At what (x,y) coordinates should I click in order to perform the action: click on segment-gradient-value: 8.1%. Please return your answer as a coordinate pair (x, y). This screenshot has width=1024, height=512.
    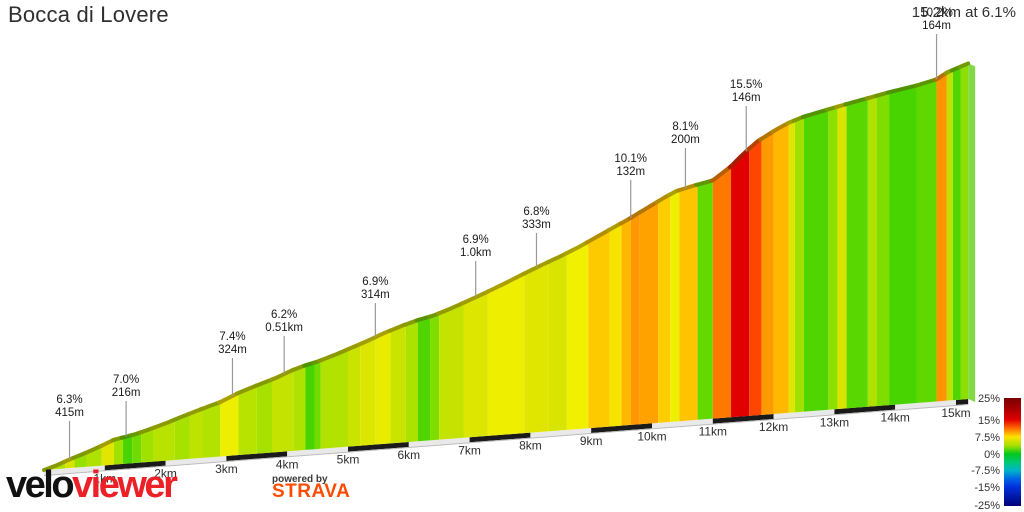
    Looking at the image, I should click on (685, 127).